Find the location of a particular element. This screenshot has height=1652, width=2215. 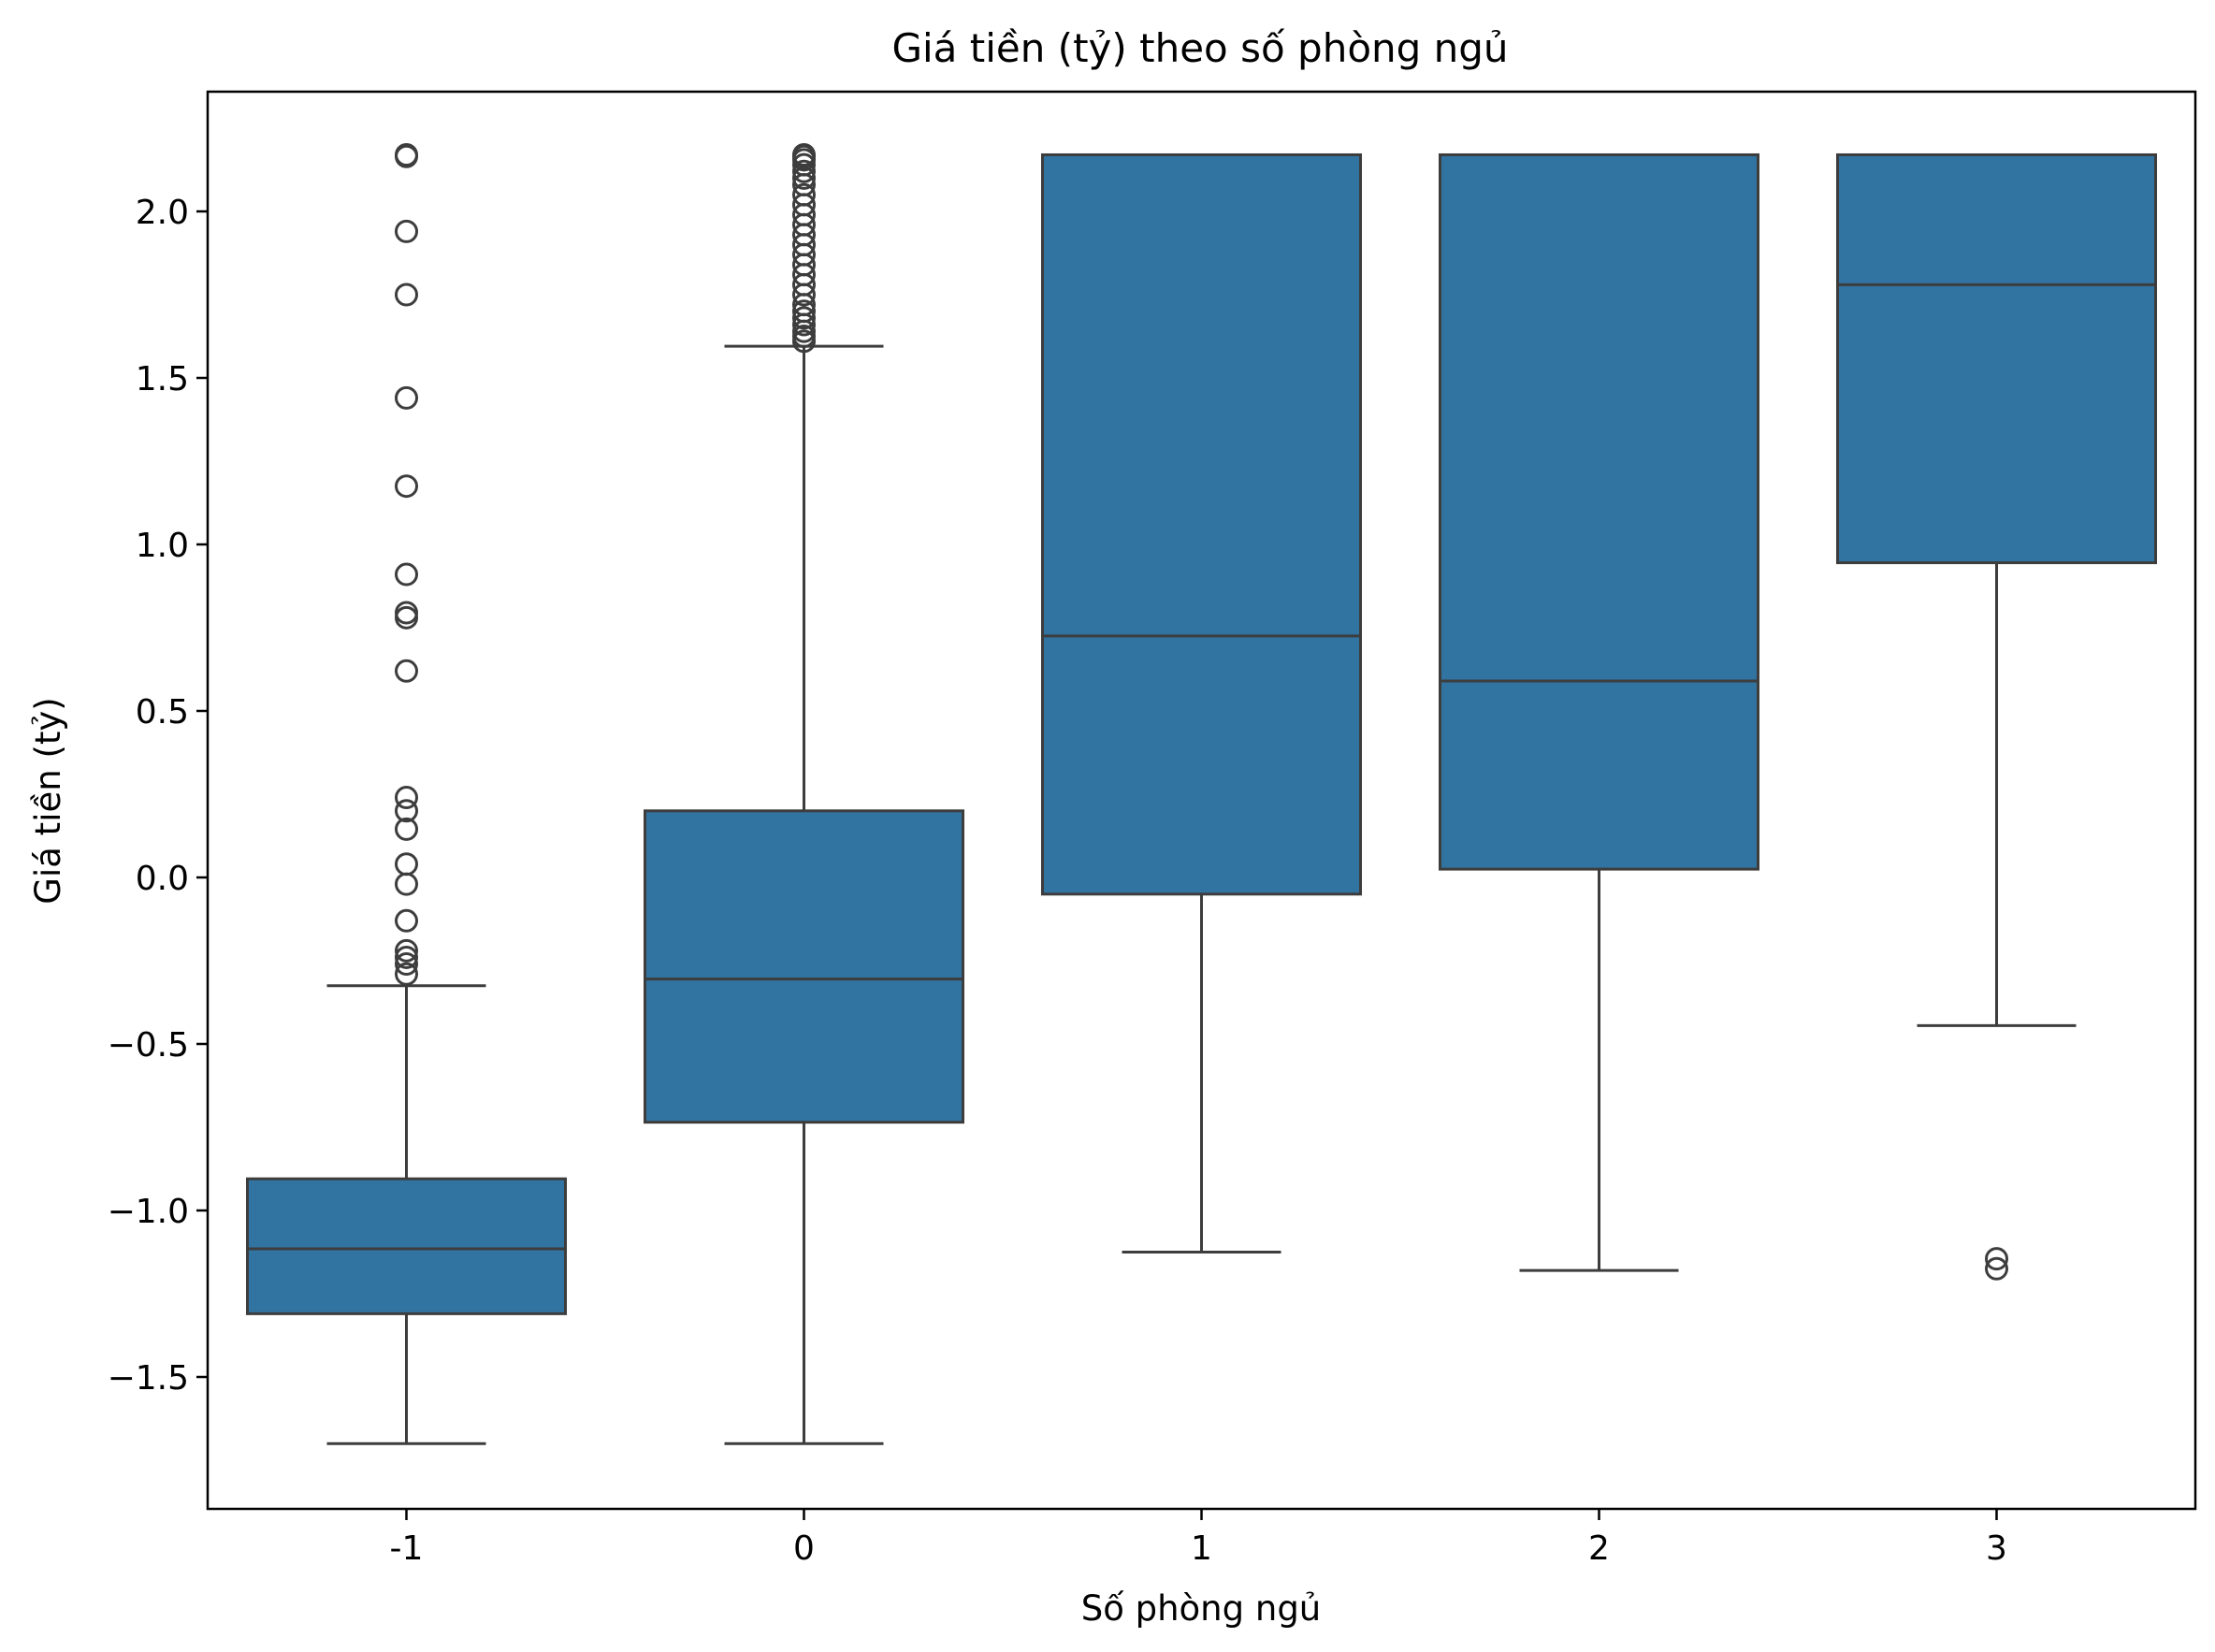

x-tick-label: 1 is located at coordinates (1201, 1548).